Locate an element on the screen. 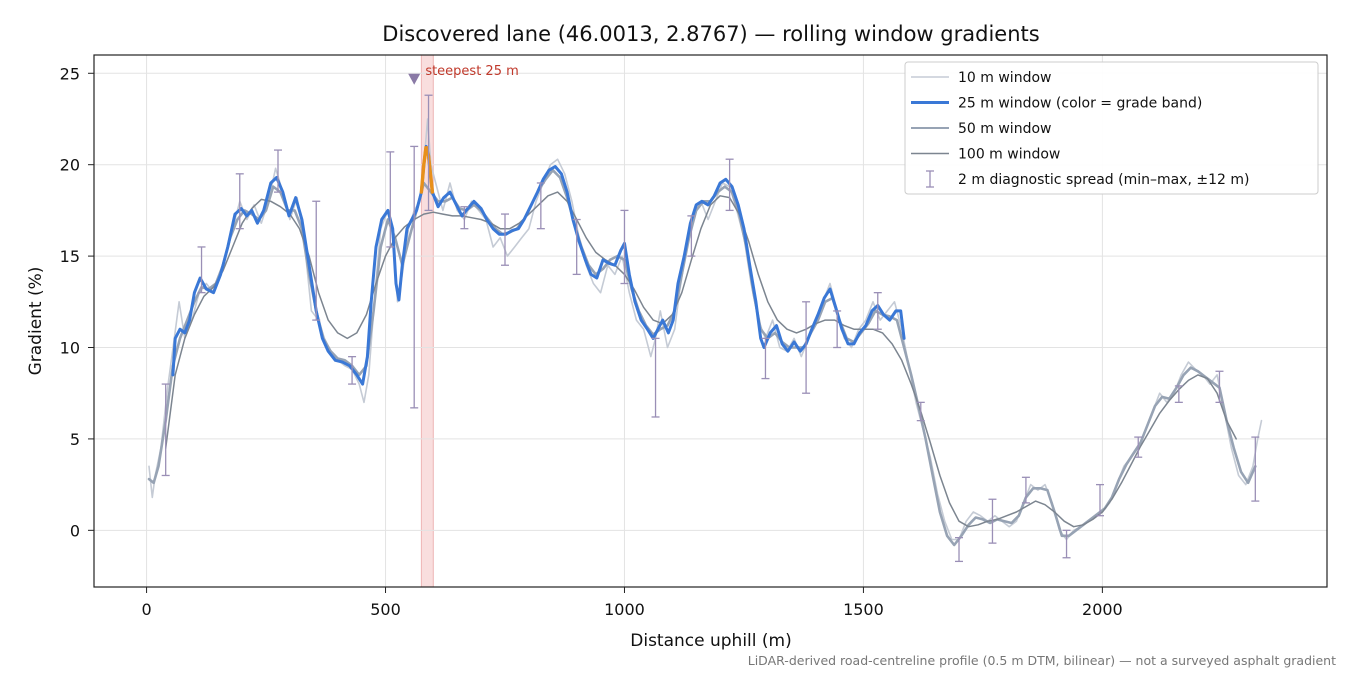  y-tick-label: 15 is located at coordinates (70, 256).